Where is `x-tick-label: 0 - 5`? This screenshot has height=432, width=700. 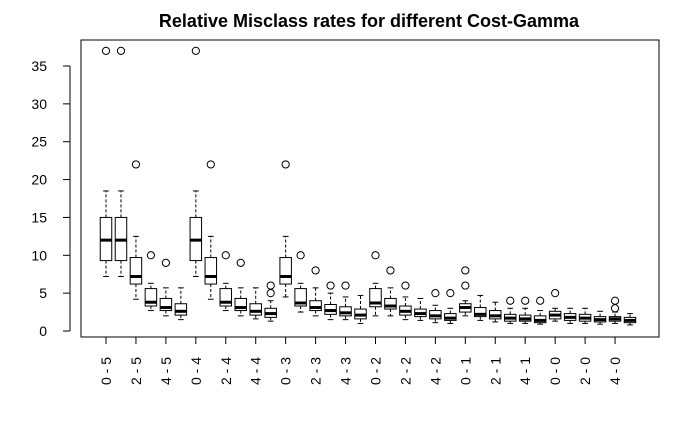 x-tick-label: 0 - 5 is located at coordinates (106, 371).